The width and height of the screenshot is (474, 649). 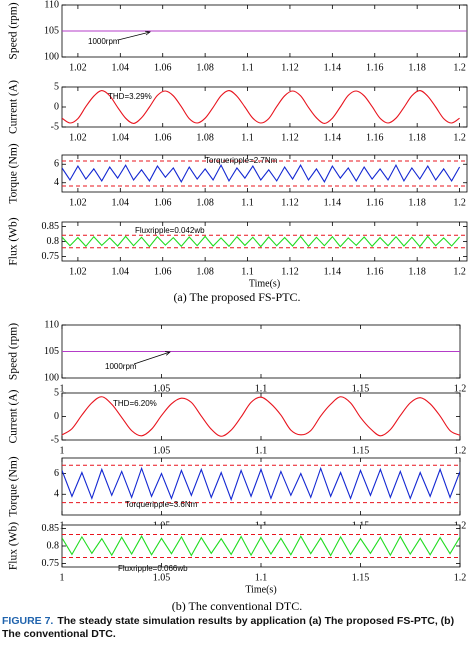 I want to click on y-tick-label: 0.8, so click(x=53, y=545).